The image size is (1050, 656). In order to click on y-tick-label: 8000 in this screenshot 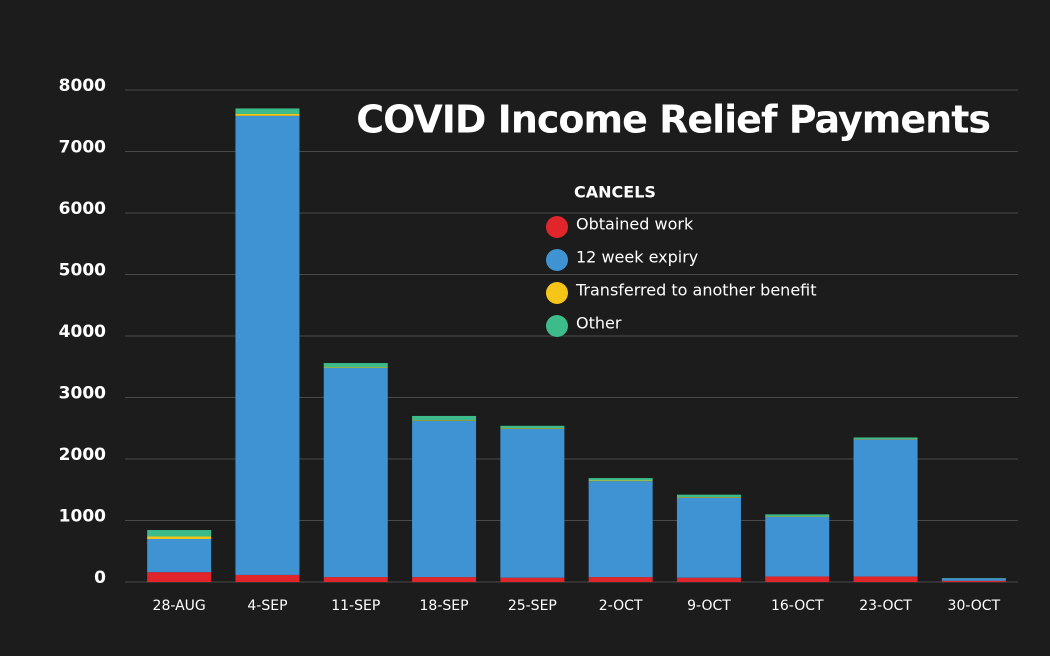, I will do `click(82, 86)`.